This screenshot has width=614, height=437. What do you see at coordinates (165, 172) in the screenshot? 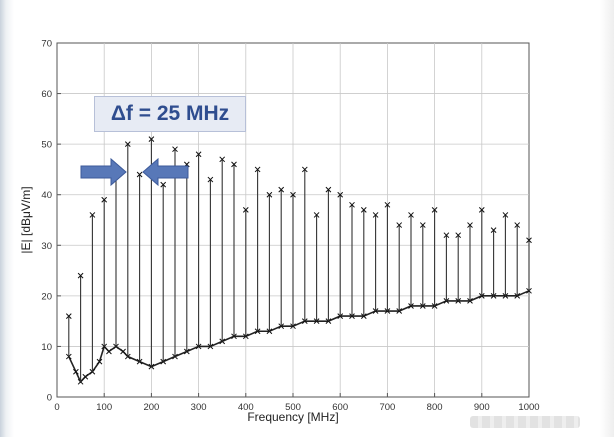
I see `left-arrow-icon` at bounding box center [165, 172].